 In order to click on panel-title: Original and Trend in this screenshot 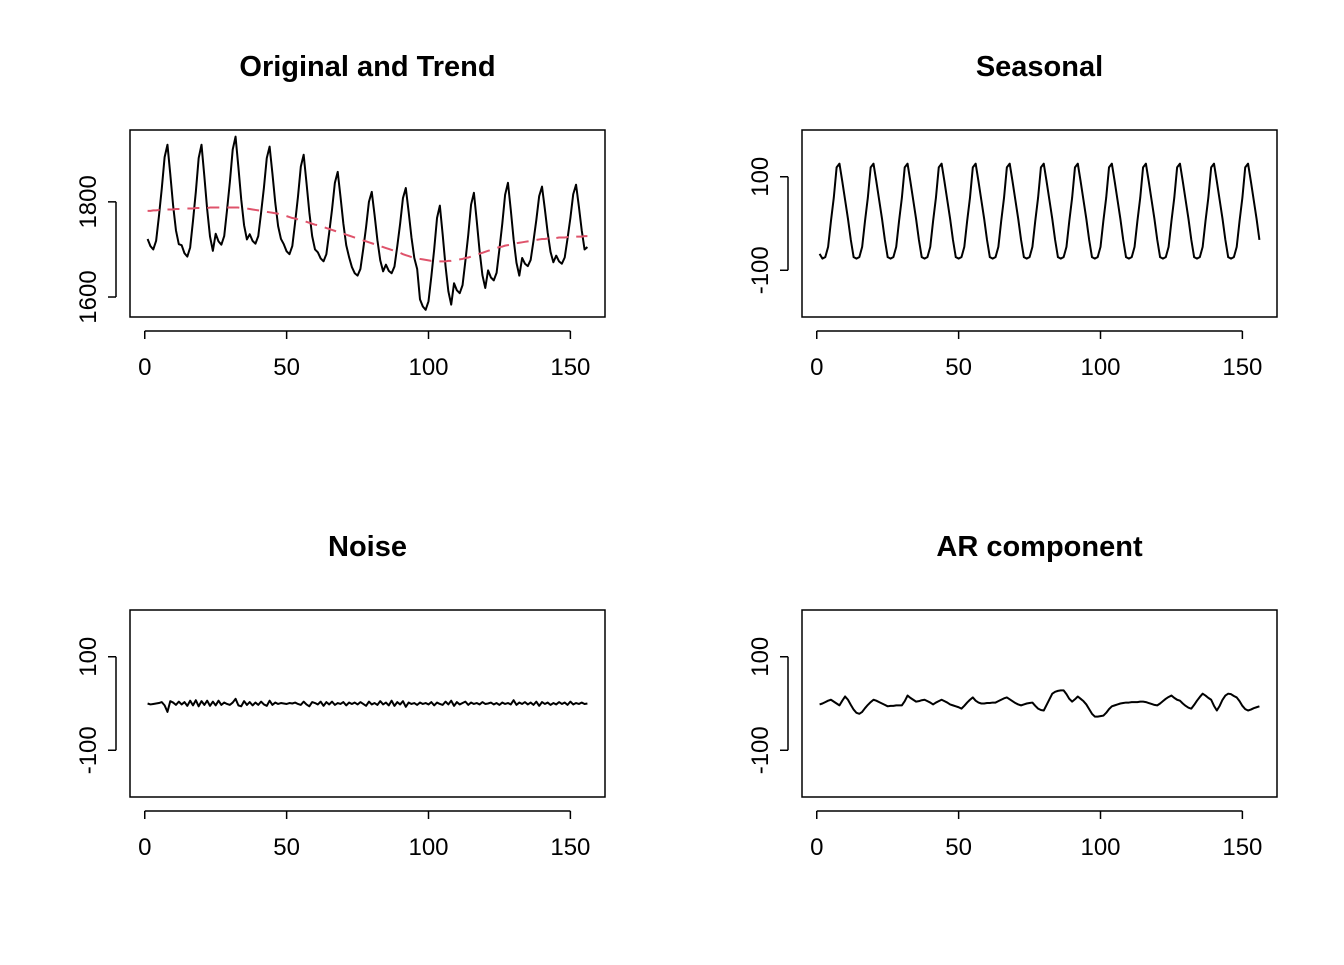, I will do `click(367, 67)`.